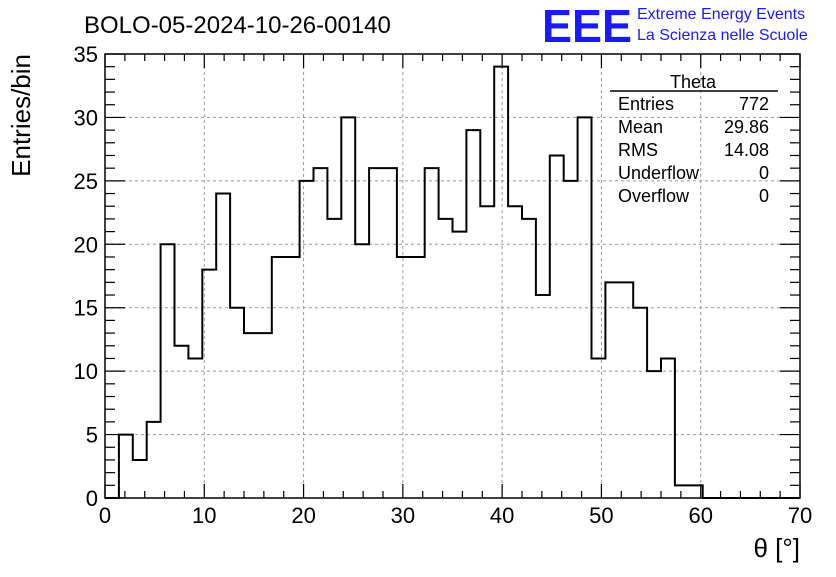 This screenshot has width=836, height=577. Describe the element at coordinates (638, 150) in the screenshot. I see `stats-row-label: RMS` at that location.